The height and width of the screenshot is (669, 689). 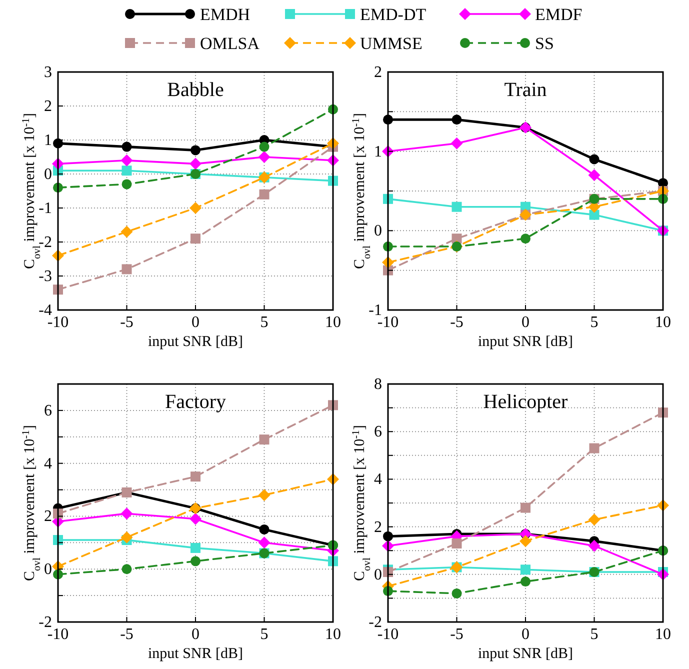 I want to click on chart-title: Factory, so click(x=195, y=402).